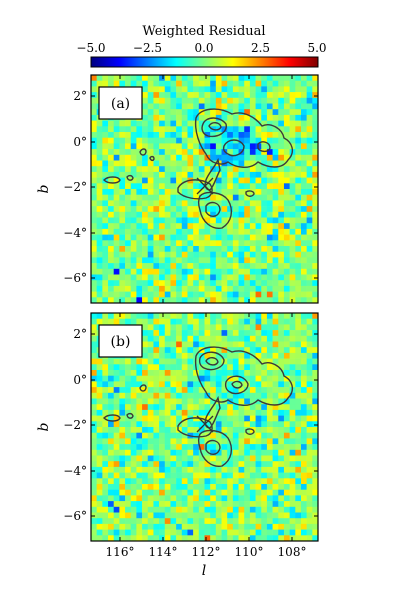 Image resolution: width=400 pixels, height=600 pixels. Describe the element at coordinates (198, 168) in the screenshot. I see `contour-lines` at that location.